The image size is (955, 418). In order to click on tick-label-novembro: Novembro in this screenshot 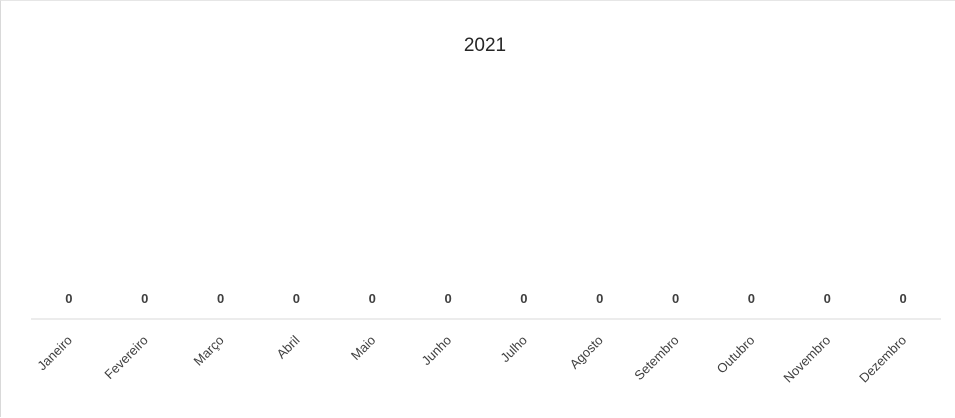, I will do `click(806, 359)`.